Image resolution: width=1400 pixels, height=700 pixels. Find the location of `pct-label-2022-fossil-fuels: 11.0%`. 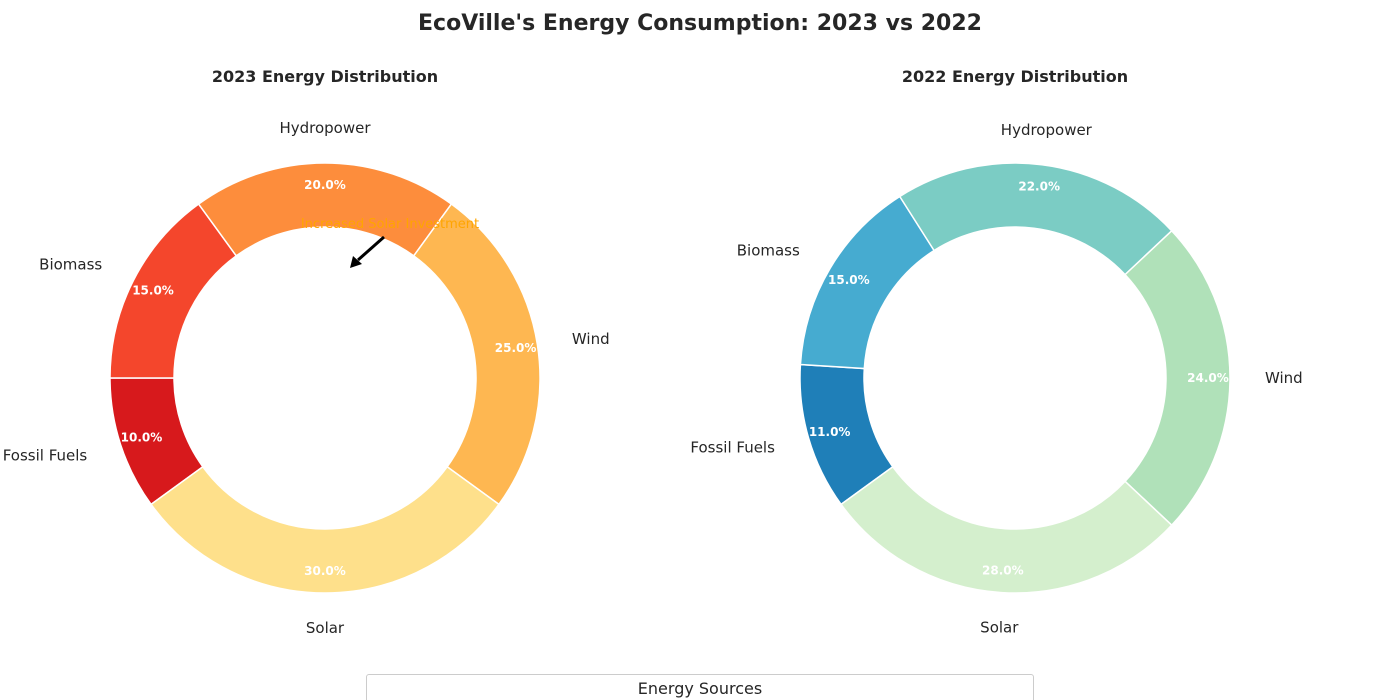

pct-label-2022-fossil-fuels: 11.0% is located at coordinates (830, 432).